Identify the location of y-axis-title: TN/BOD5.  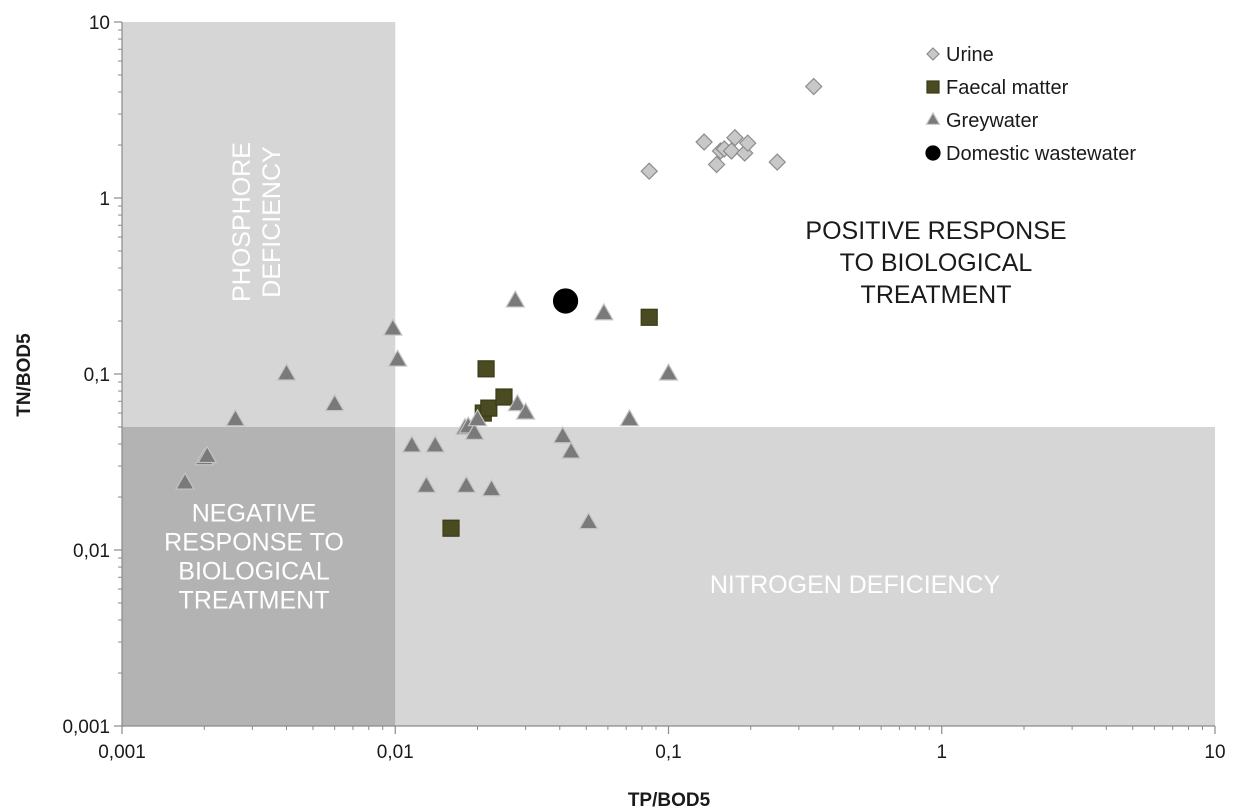
(24, 375).